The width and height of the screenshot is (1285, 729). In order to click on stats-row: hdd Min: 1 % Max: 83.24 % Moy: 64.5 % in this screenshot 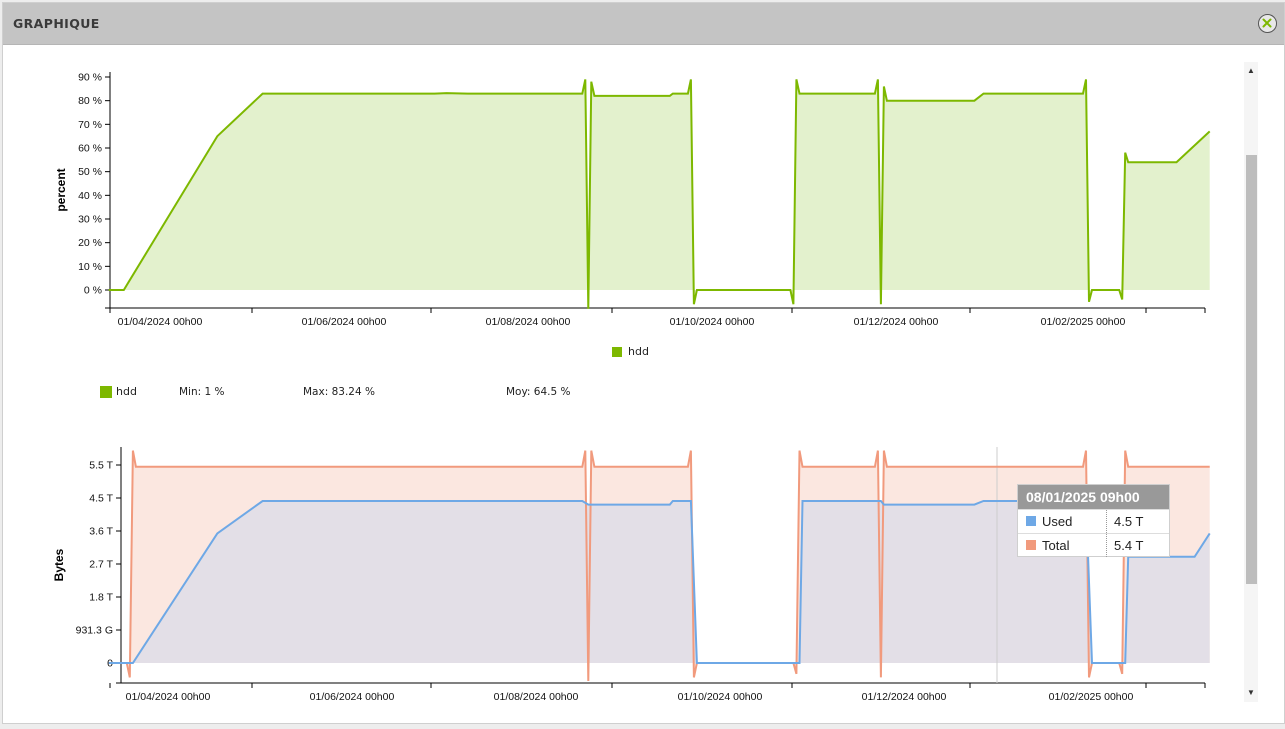, I will do `click(400, 393)`.